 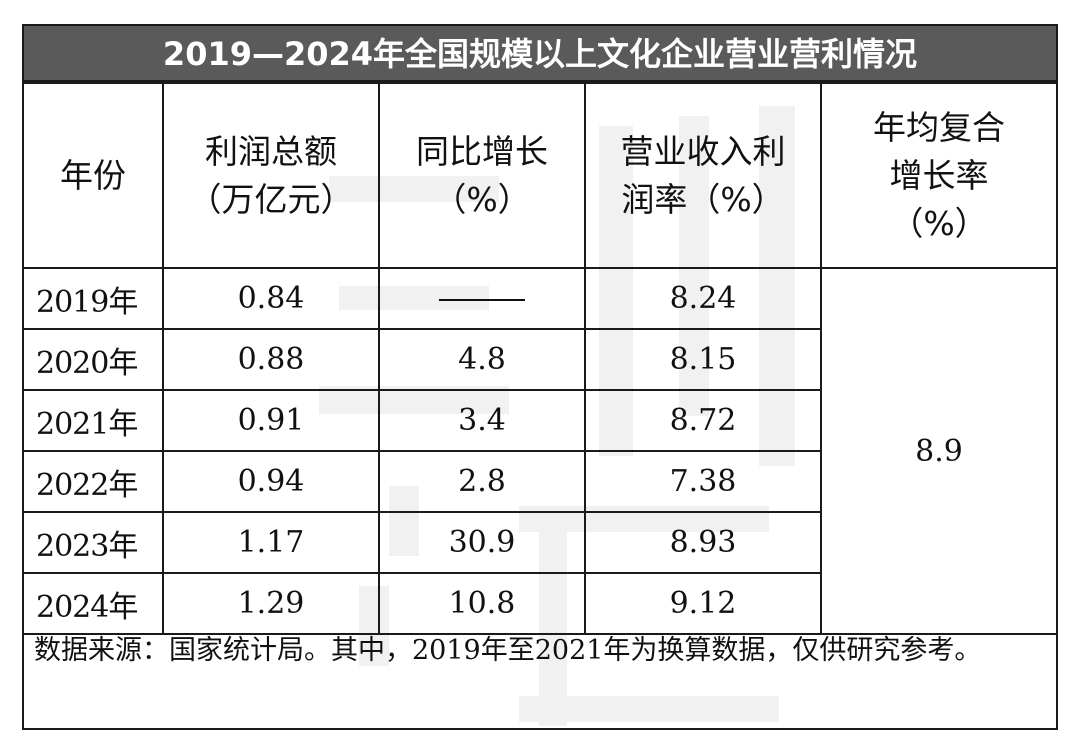 What do you see at coordinates (271, 151) in the screenshot?
I see `header-profit-line1: 利润总额` at bounding box center [271, 151].